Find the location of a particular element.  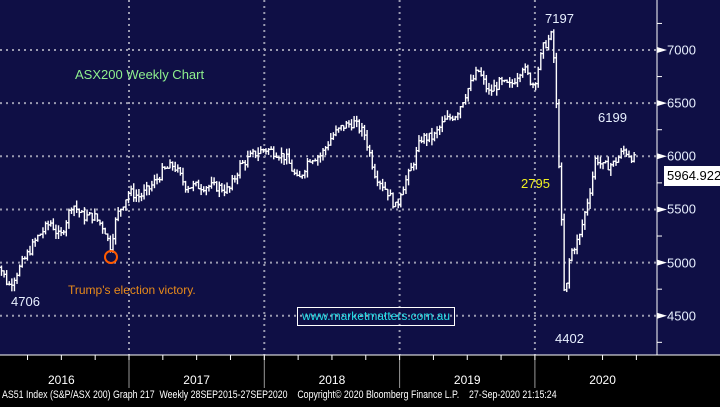

x-tick-label: 2016 is located at coordinates (61, 380).